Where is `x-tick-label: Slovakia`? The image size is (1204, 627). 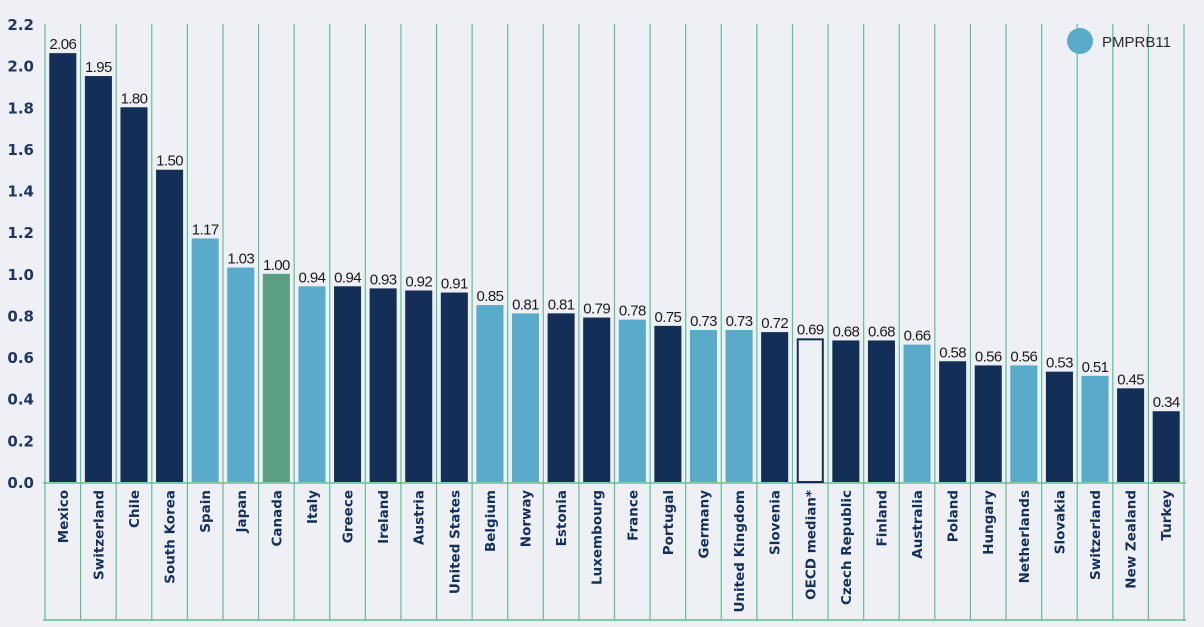
x-tick-label: Slovakia is located at coordinates (1060, 522).